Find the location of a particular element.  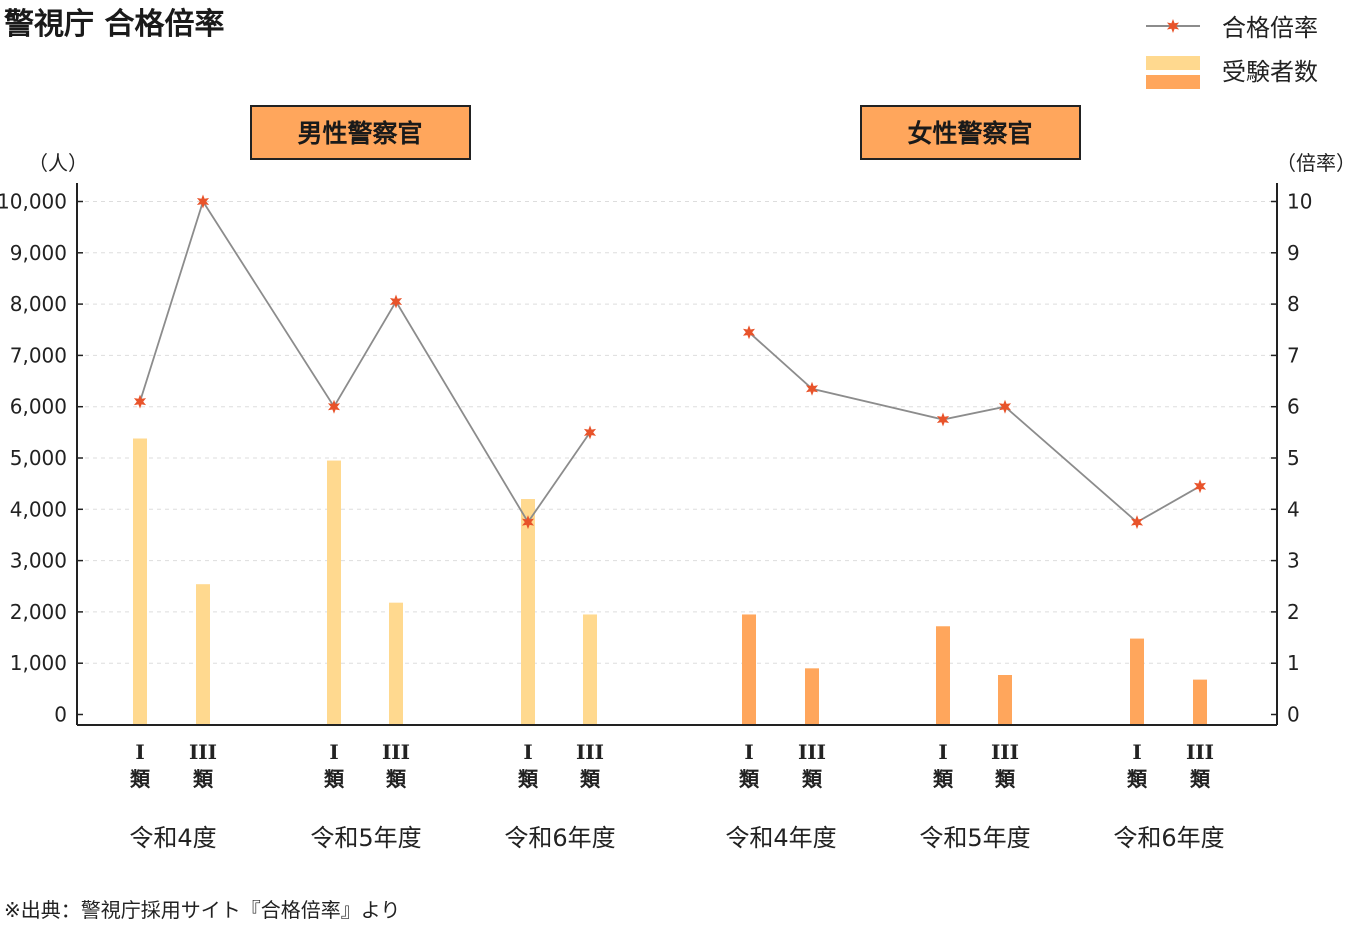

right-tick-label: 4 is located at coordinates (1293, 509).